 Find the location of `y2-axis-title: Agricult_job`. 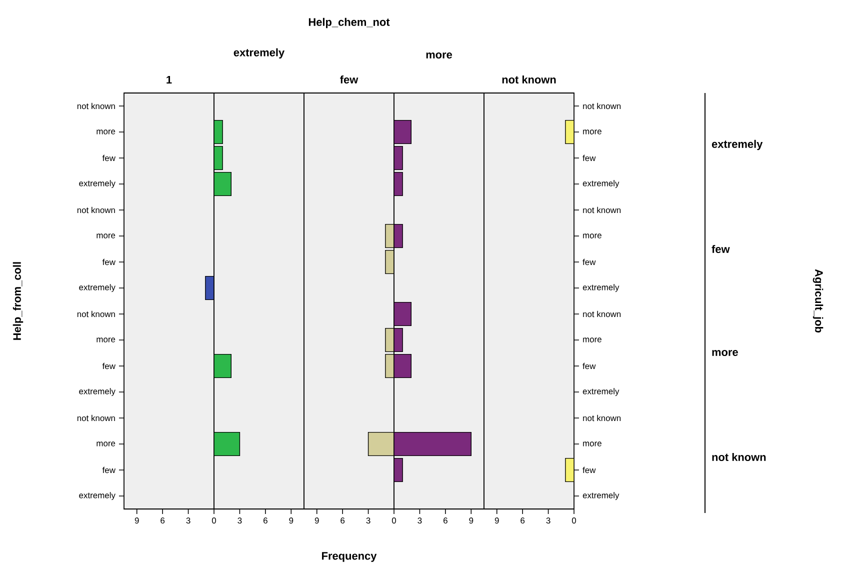

y2-axis-title: Agricult_job is located at coordinates (818, 301).